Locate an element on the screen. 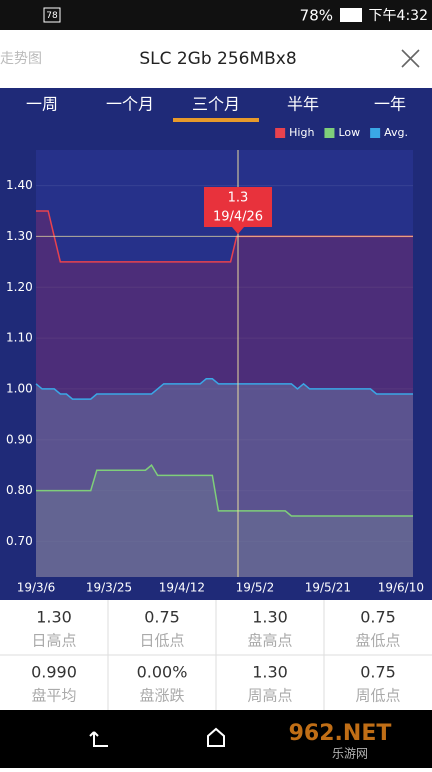 This screenshot has height=772, width=432. stat-label: 盘低点 is located at coordinates (377, 641).